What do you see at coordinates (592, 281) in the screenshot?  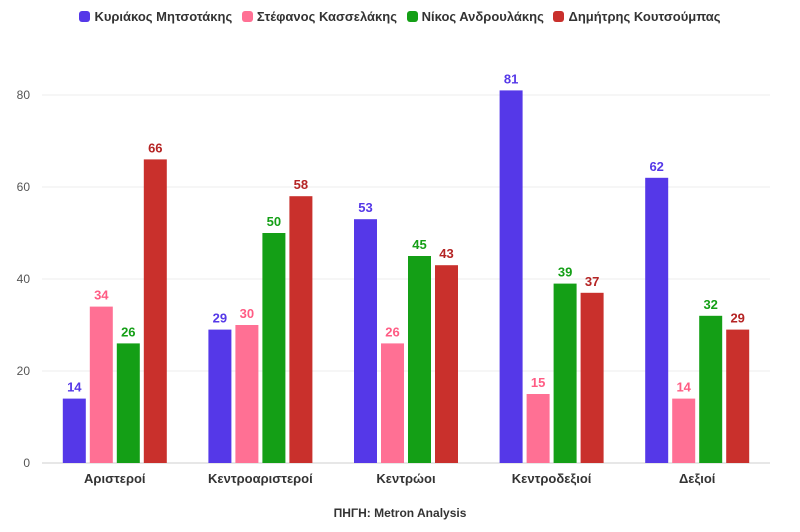 I see `data-label: 37` at bounding box center [592, 281].